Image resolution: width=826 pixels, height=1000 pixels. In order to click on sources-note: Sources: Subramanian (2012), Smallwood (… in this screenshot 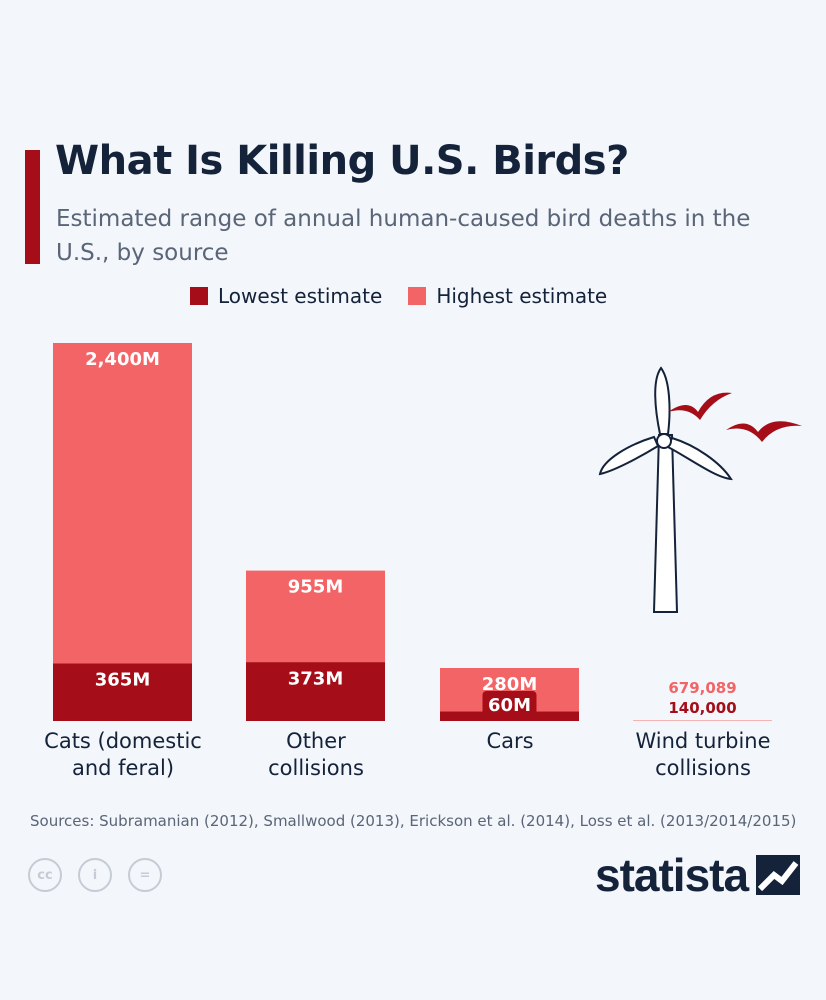, I will do `click(413, 821)`.